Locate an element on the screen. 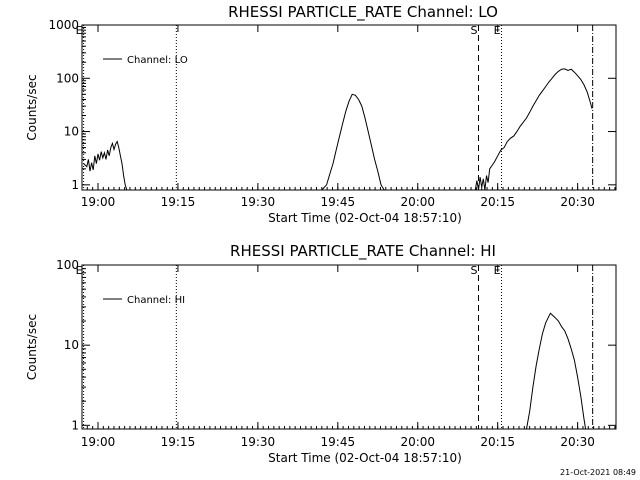 The height and width of the screenshot is (480, 640). chart-1-y-tick-label: 10 is located at coordinates (71, 345).